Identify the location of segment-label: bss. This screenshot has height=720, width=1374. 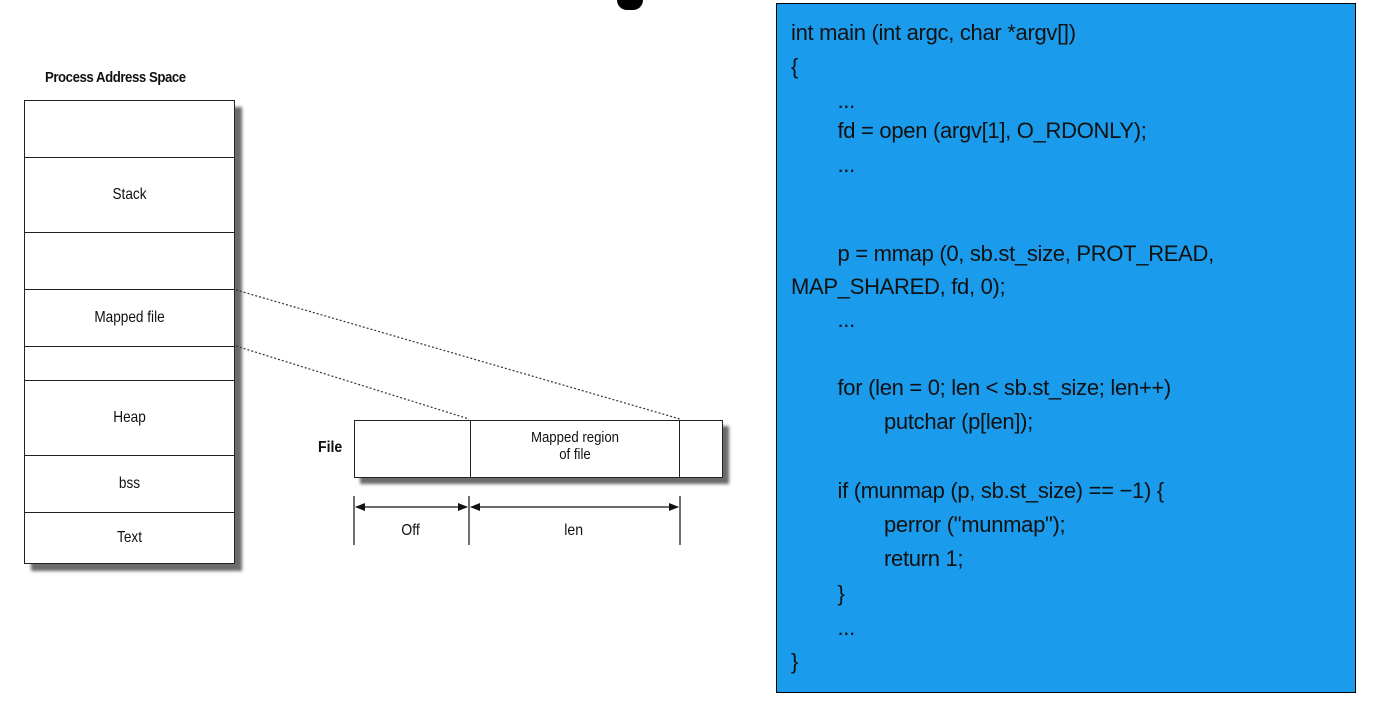
(129, 483).